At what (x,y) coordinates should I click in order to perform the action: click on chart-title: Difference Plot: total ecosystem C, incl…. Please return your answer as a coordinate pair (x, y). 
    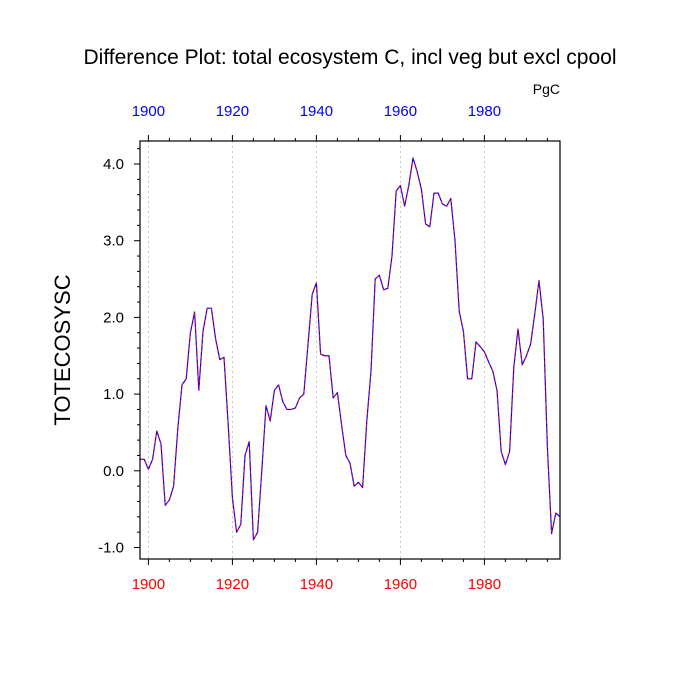
    Looking at the image, I should click on (349, 57).